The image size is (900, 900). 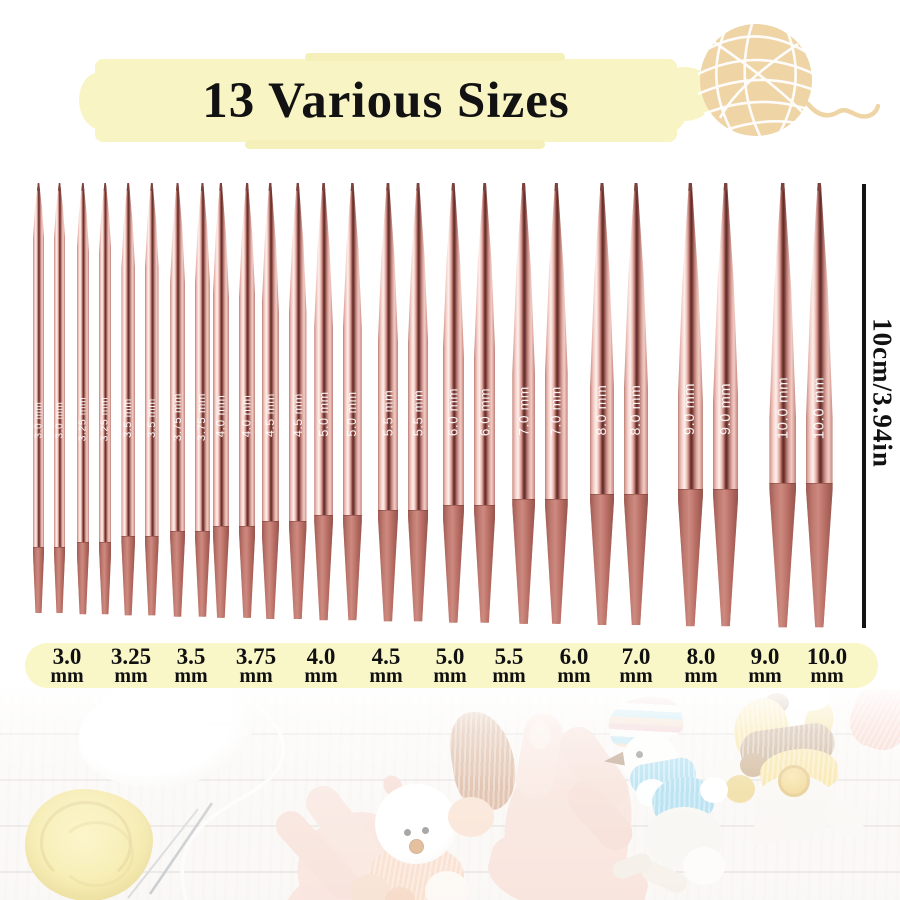 I want to click on needle: 3.25 mm, so click(x=105, y=399).